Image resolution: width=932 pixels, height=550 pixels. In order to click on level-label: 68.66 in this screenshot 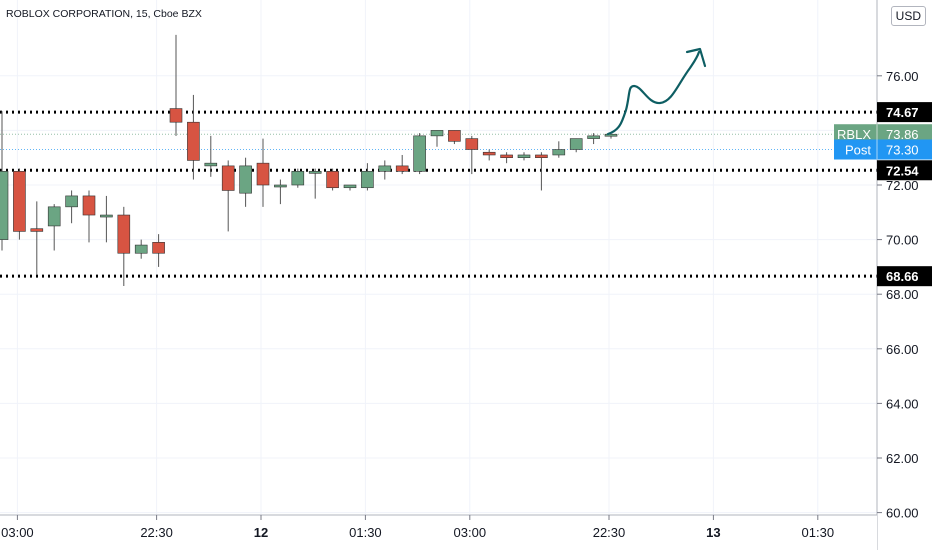, I will do `click(902, 276)`.